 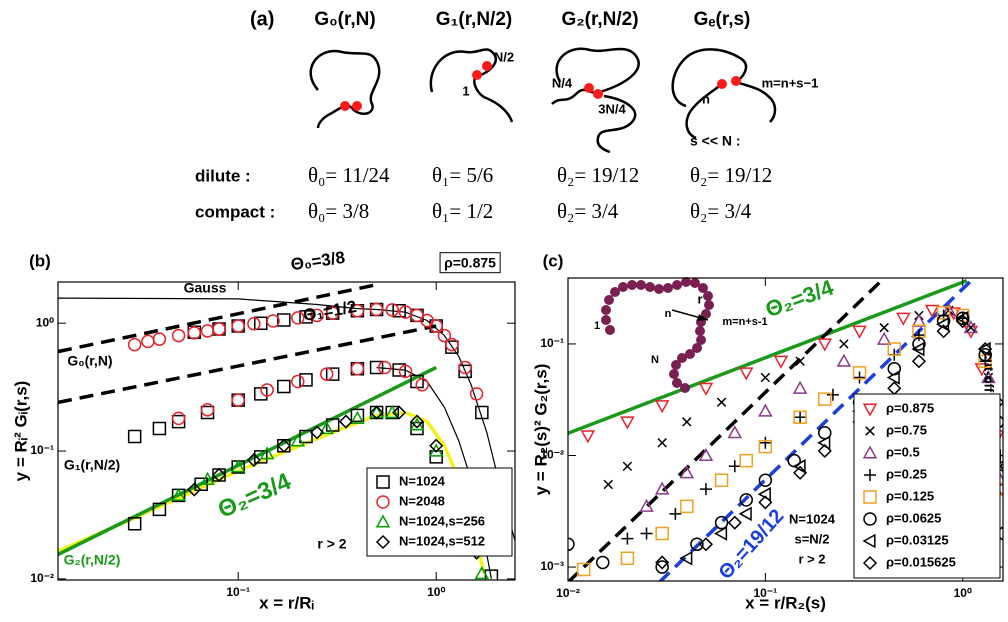 What do you see at coordinates (439, 512) in the screenshot?
I see `legend-box` at bounding box center [439, 512].